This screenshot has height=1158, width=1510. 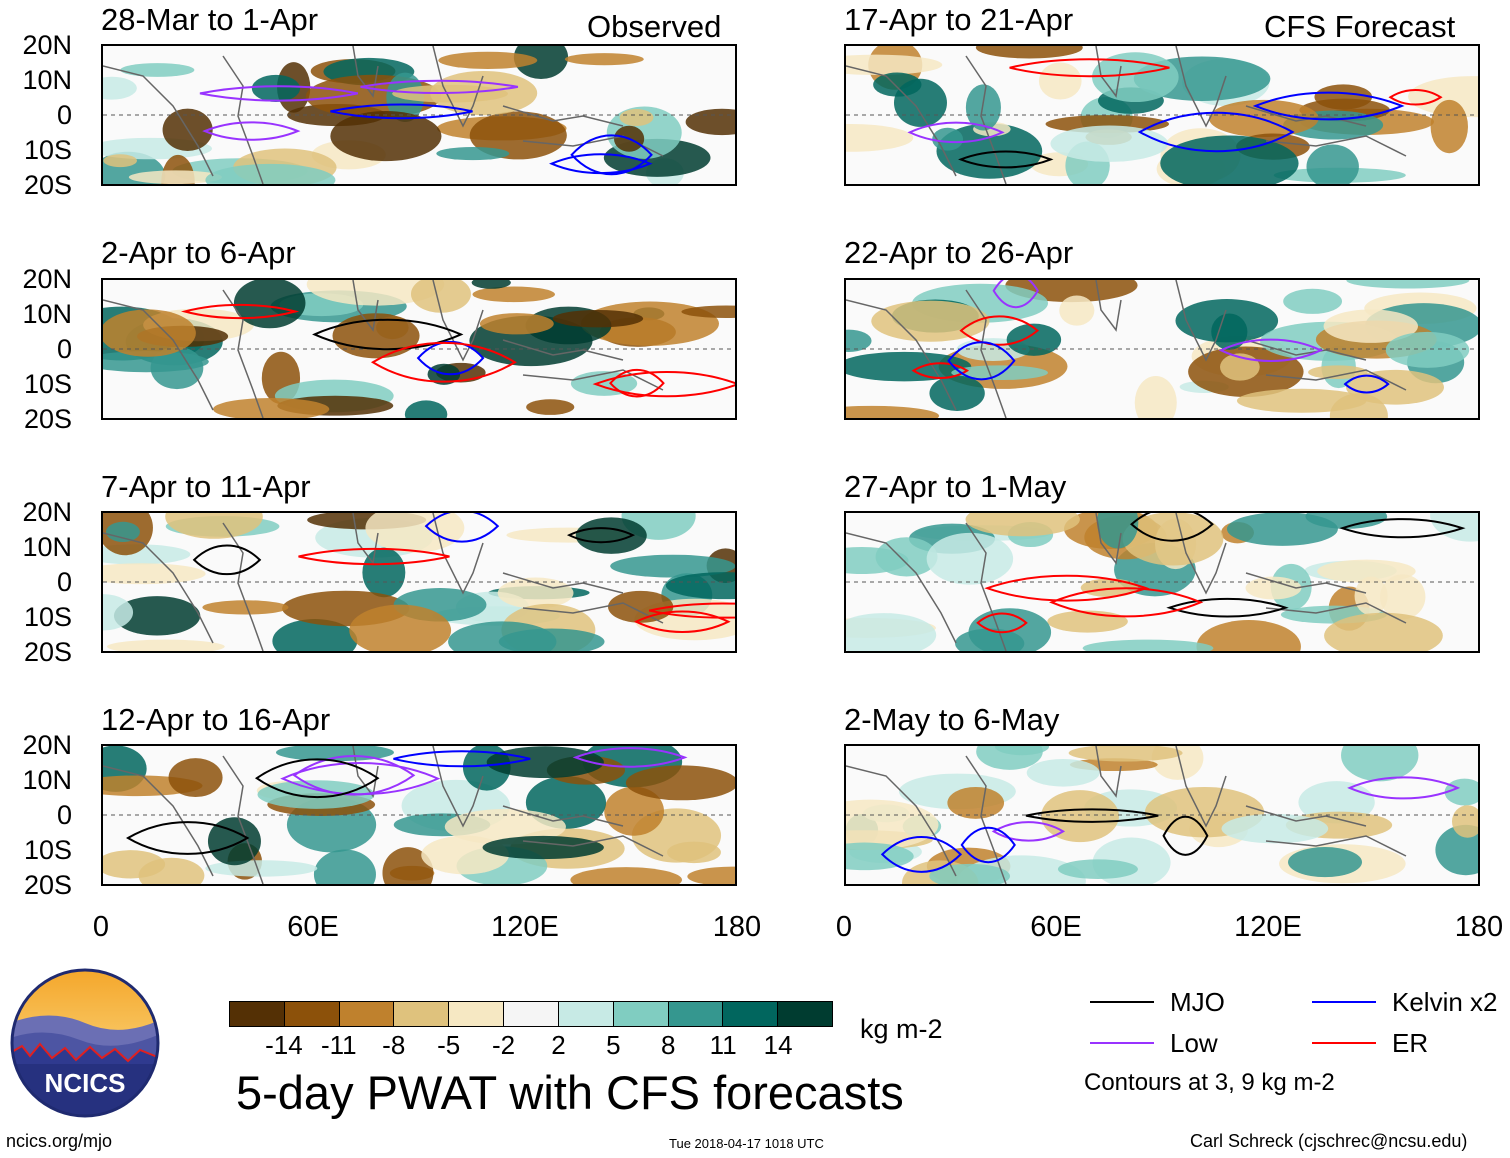 What do you see at coordinates (47, 45) in the screenshot?
I see `lat-label: 20N` at bounding box center [47, 45].